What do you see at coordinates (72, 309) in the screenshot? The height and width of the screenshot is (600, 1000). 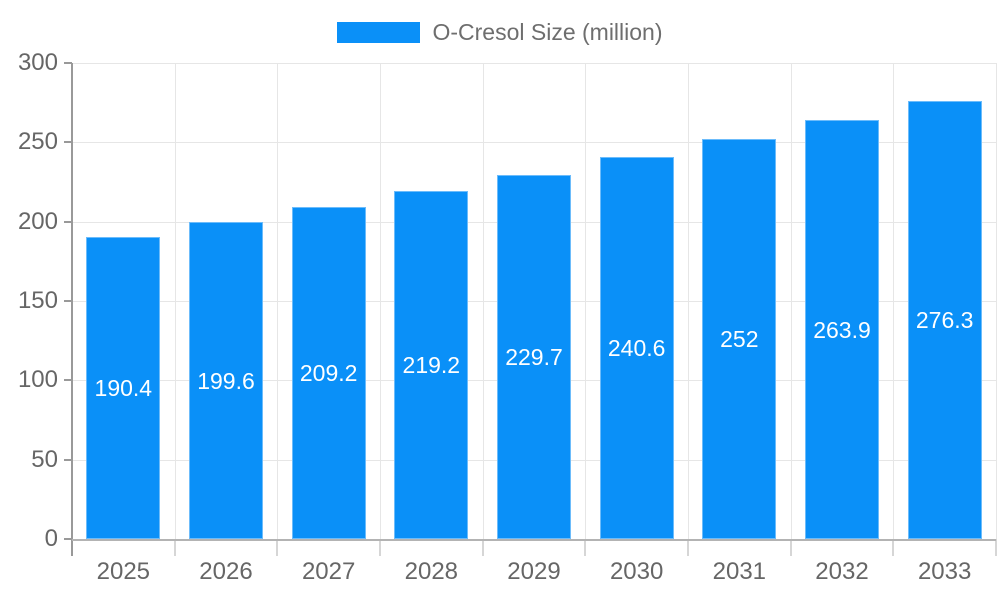 I see `y-axis-line` at bounding box center [72, 309].